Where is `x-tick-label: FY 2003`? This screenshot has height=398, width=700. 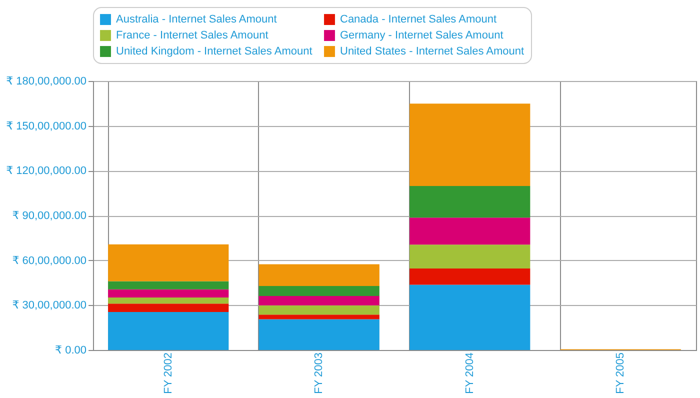 x-tick-label: FY 2003 is located at coordinates (319, 373).